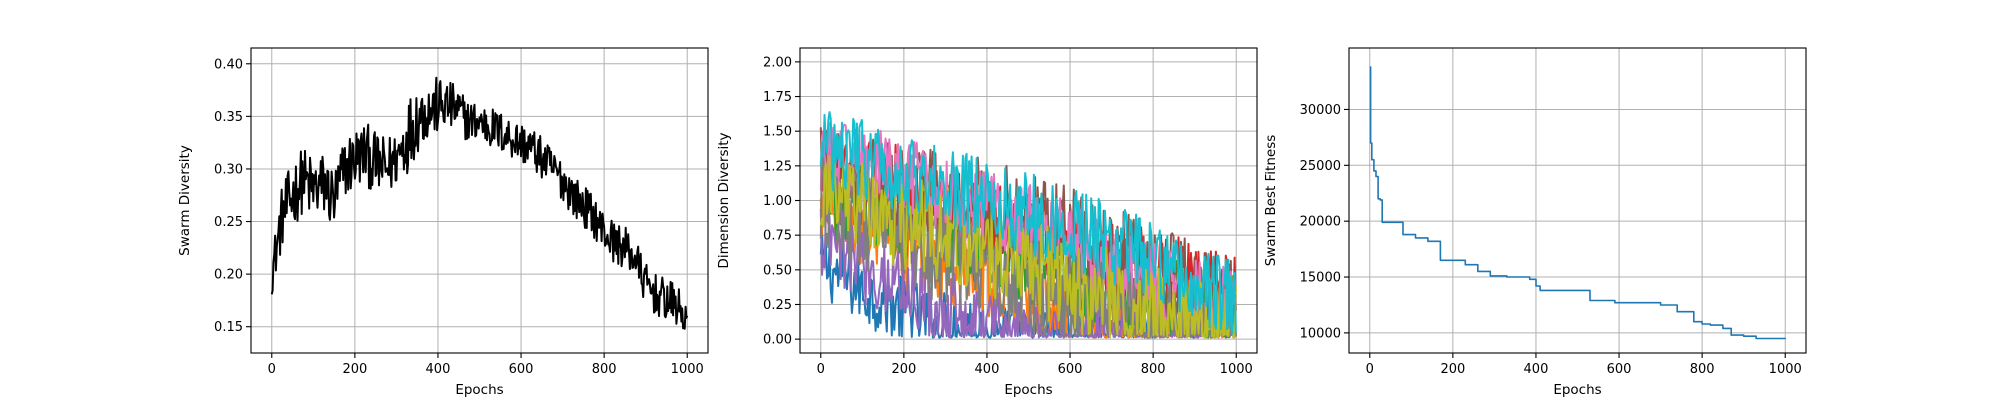 The image size is (2000, 400). Describe the element at coordinates (1702, 369) in the screenshot. I see `swarm-best-fitness-x-tick-label: 800` at that location.